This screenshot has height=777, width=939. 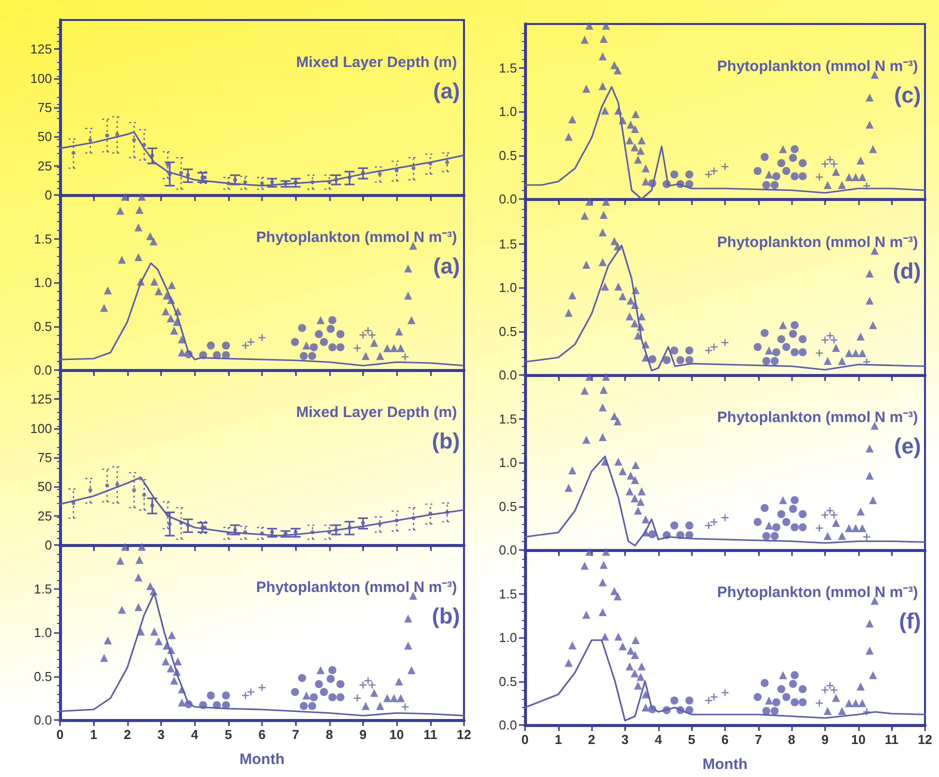 I want to click on x-tick-label: 11, so click(x=430, y=734).